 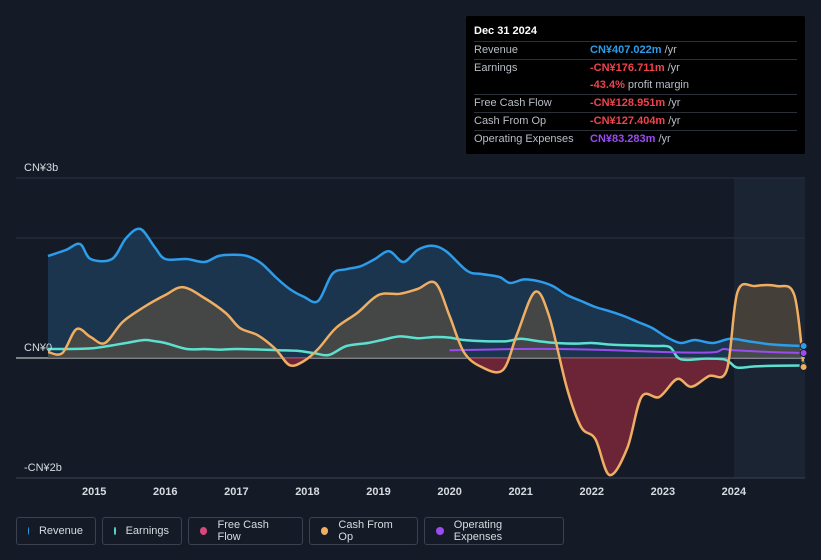 I want to click on tooltip-row-label: Earnings, so click(x=496, y=68).